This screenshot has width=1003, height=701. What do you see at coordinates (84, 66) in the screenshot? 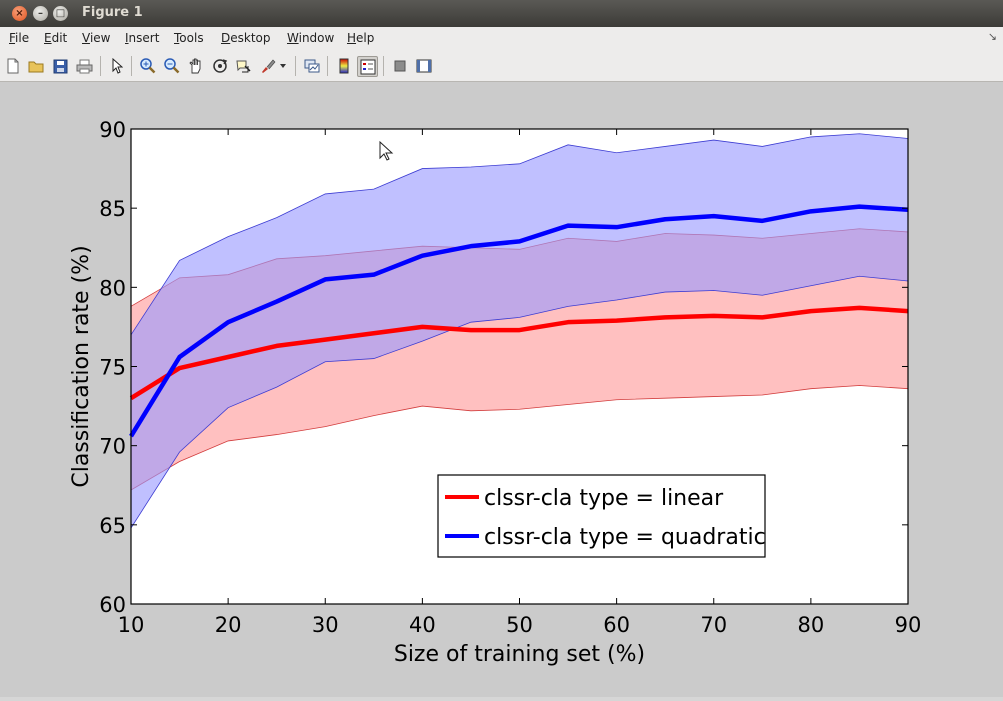
I see `print-icon` at bounding box center [84, 66].